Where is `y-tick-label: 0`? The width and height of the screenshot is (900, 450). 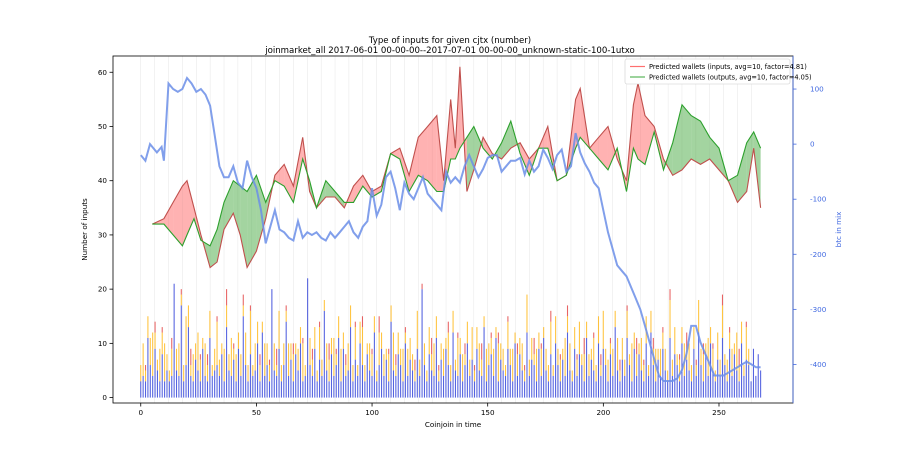 y-tick-label: 0 is located at coordinates (104, 397).